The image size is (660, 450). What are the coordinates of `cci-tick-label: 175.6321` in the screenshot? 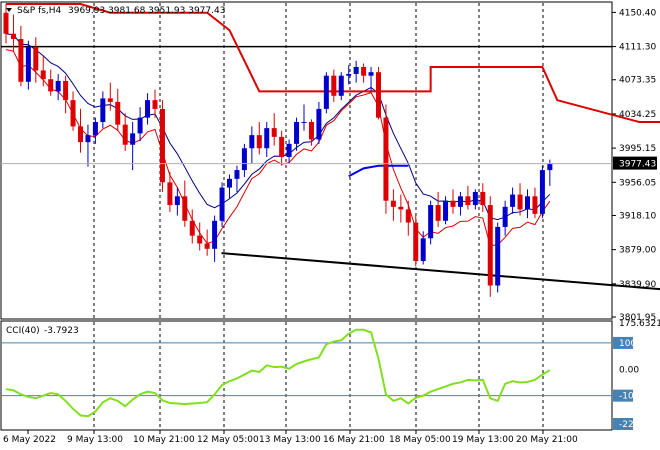 It's located at (639, 324).